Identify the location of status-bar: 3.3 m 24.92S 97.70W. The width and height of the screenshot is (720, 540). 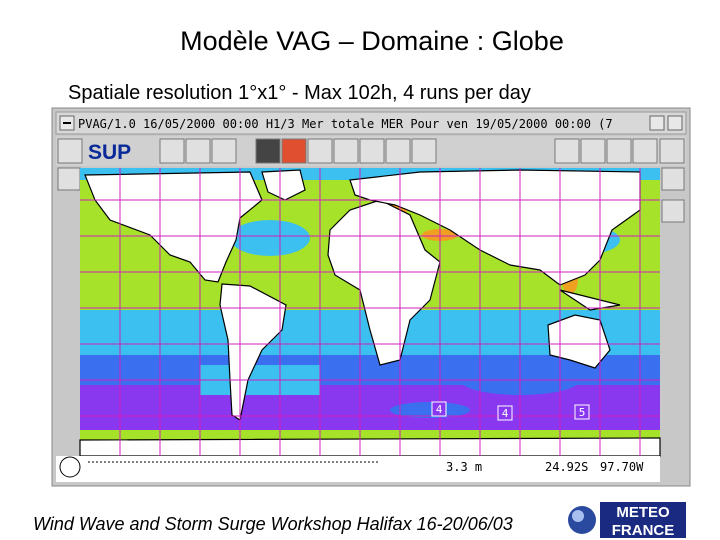
(358, 469).